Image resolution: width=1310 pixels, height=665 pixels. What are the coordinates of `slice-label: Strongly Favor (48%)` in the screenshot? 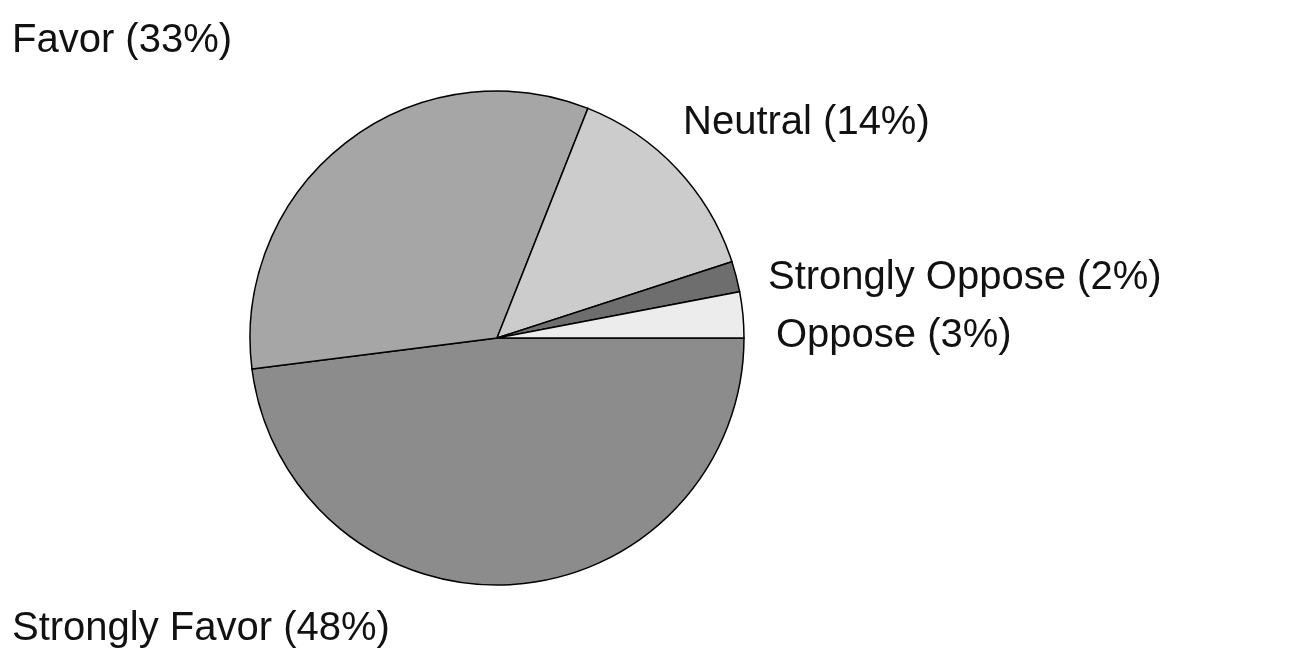 It's located at (201, 626).